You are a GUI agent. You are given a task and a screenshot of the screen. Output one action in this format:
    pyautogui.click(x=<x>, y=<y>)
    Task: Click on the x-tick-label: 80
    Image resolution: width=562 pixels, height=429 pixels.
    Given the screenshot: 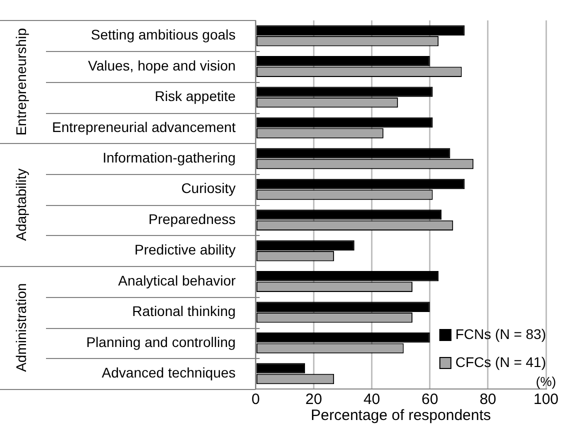 What is the action you would take?
    pyautogui.click(x=488, y=399)
    